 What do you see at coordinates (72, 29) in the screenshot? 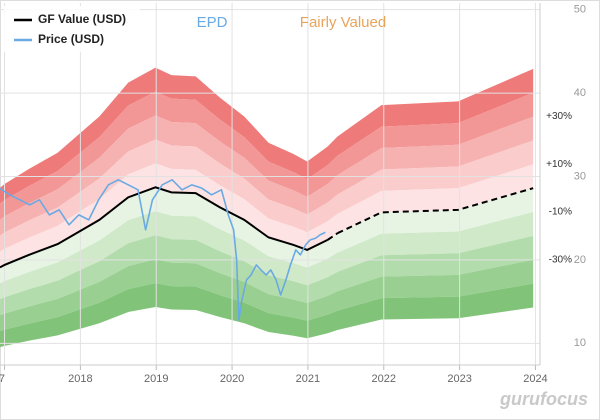
I see `legend-box` at bounding box center [72, 29].